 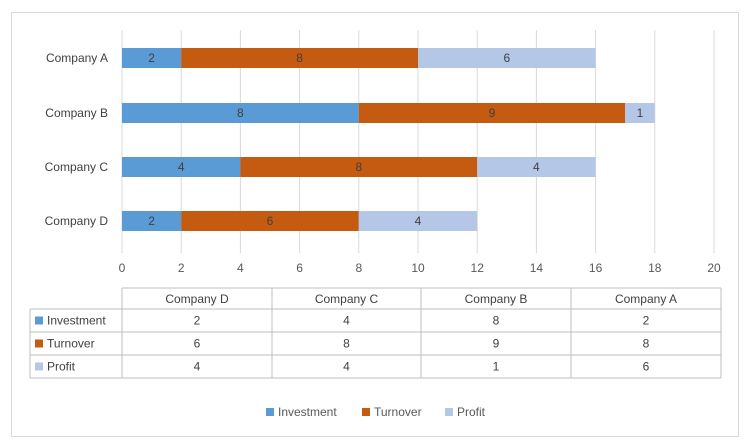 What do you see at coordinates (122, 268) in the screenshot?
I see `x-tick-label: 0` at bounding box center [122, 268].